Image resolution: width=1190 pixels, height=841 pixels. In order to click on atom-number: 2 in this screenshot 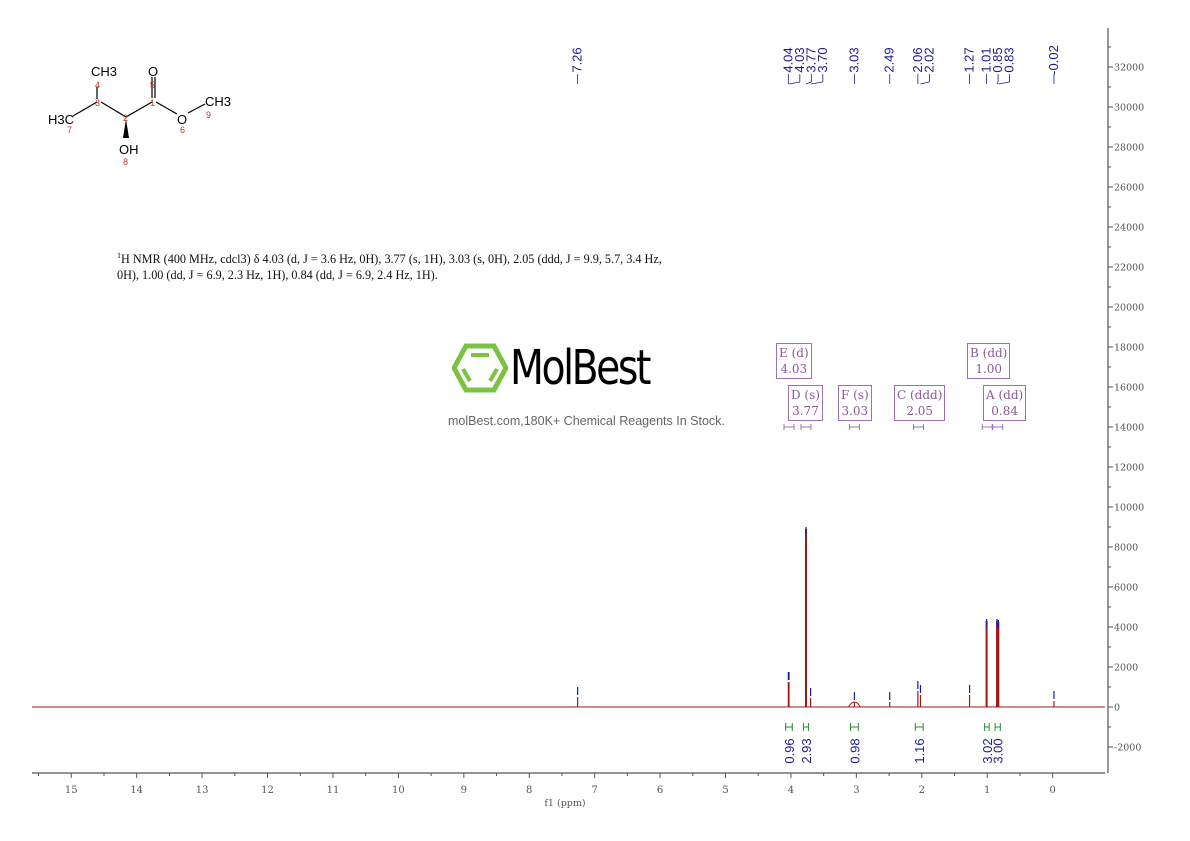, I will do `click(125, 118)`.